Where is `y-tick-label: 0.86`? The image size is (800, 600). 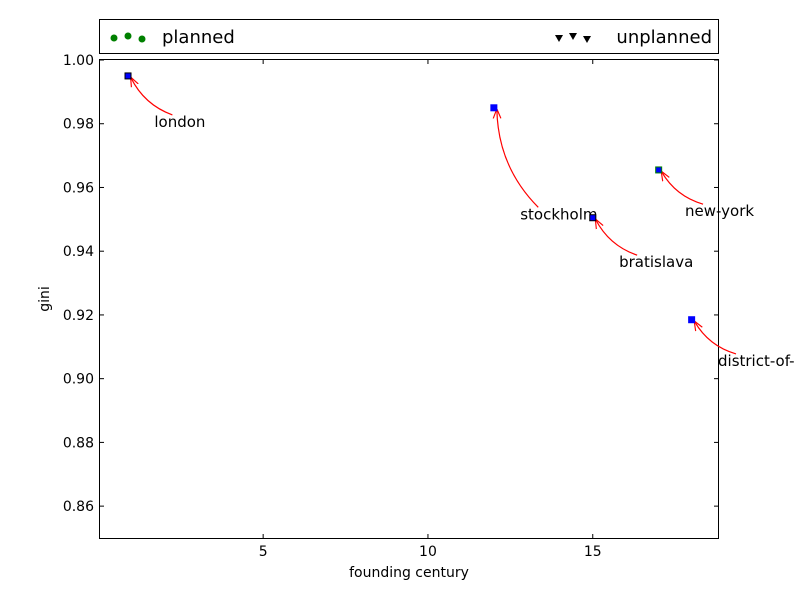
y-tick-label: 0.86 is located at coordinates (78, 507).